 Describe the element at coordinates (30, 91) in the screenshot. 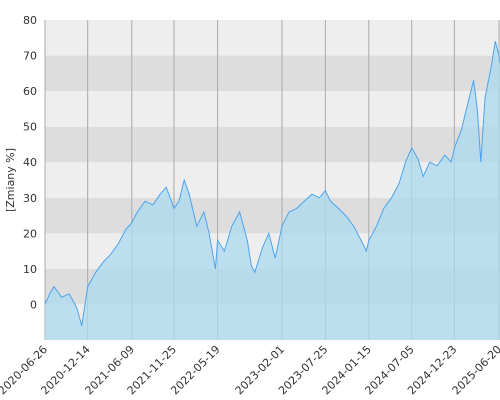

I see `y-tick-label: 60` at that location.